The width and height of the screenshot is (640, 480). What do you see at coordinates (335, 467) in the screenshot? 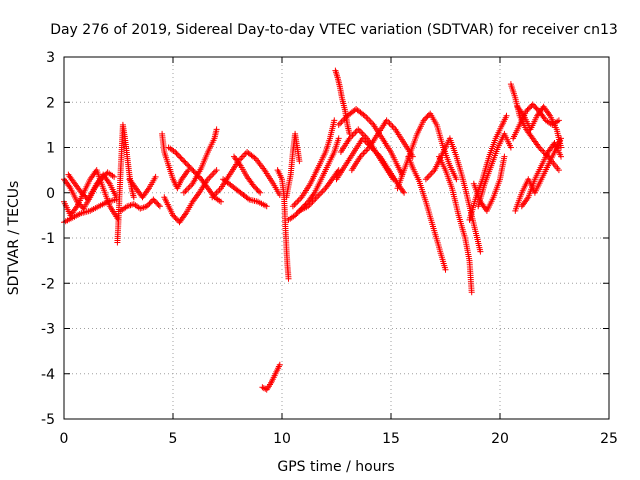
I see `x-axis-label: GPS time / hours` at bounding box center [335, 467].